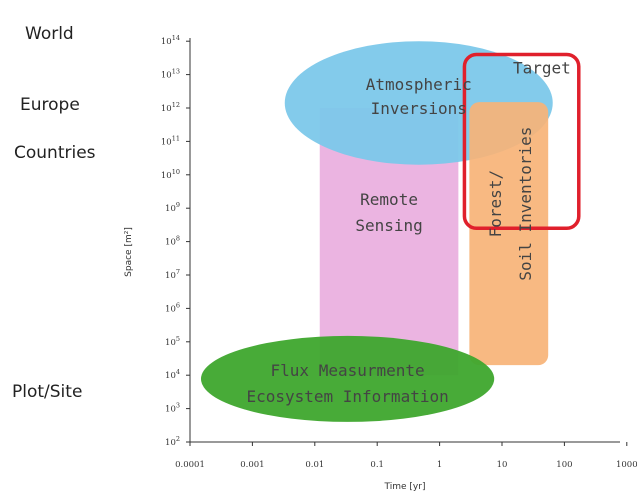  I want to click on y-tick-label: 10⁷, so click(172, 274).